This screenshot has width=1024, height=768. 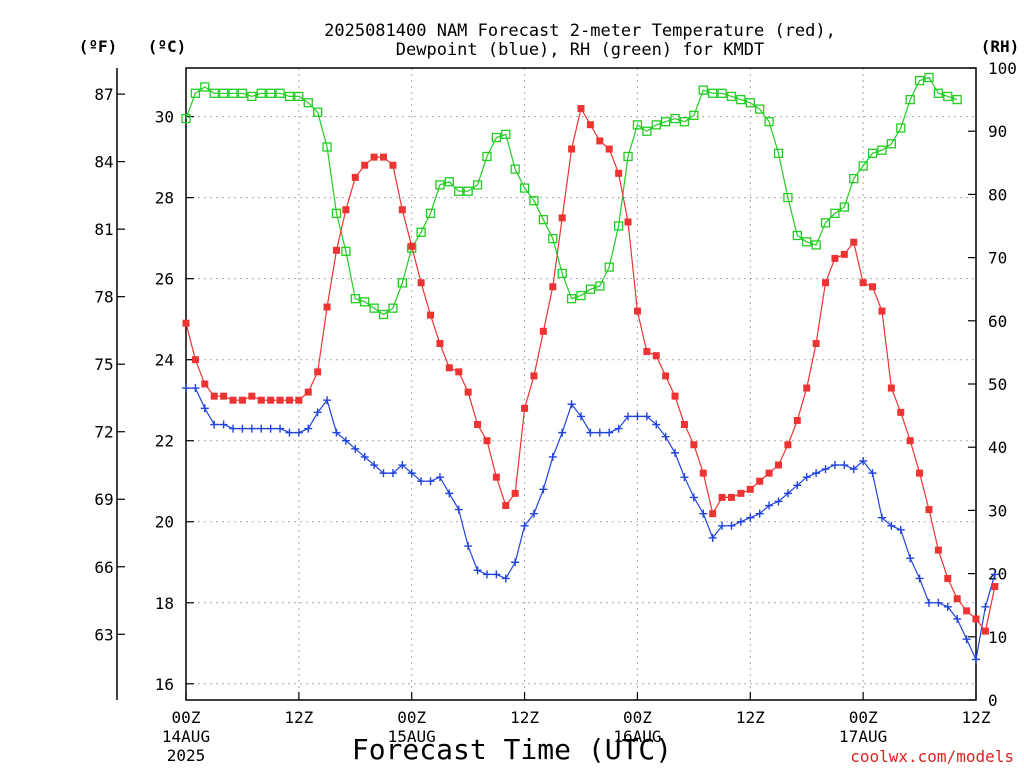 What do you see at coordinates (103, 94) in the screenshot?
I see `fahrenheit-tick-label: 87` at bounding box center [103, 94].